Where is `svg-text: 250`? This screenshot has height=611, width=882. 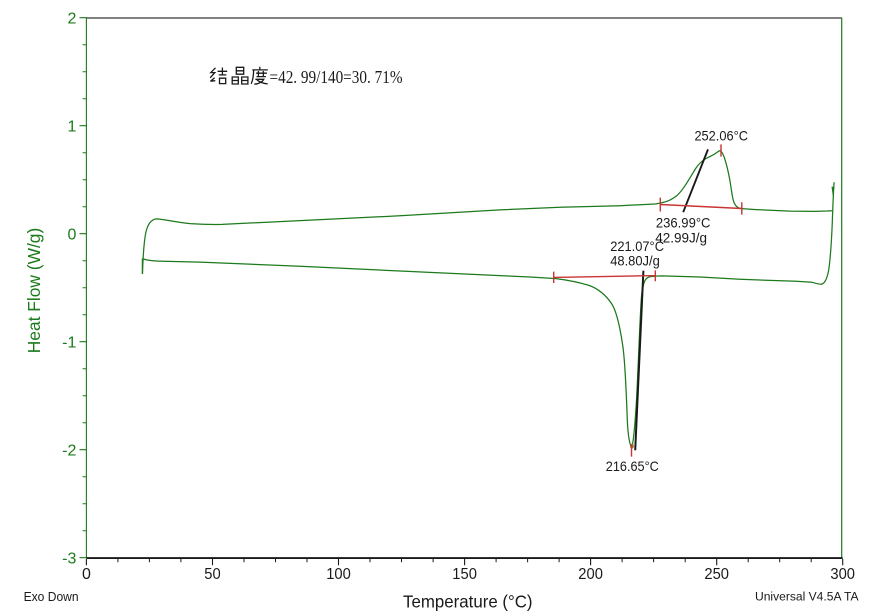
svg-text: 250 is located at coordinates (716, 574).